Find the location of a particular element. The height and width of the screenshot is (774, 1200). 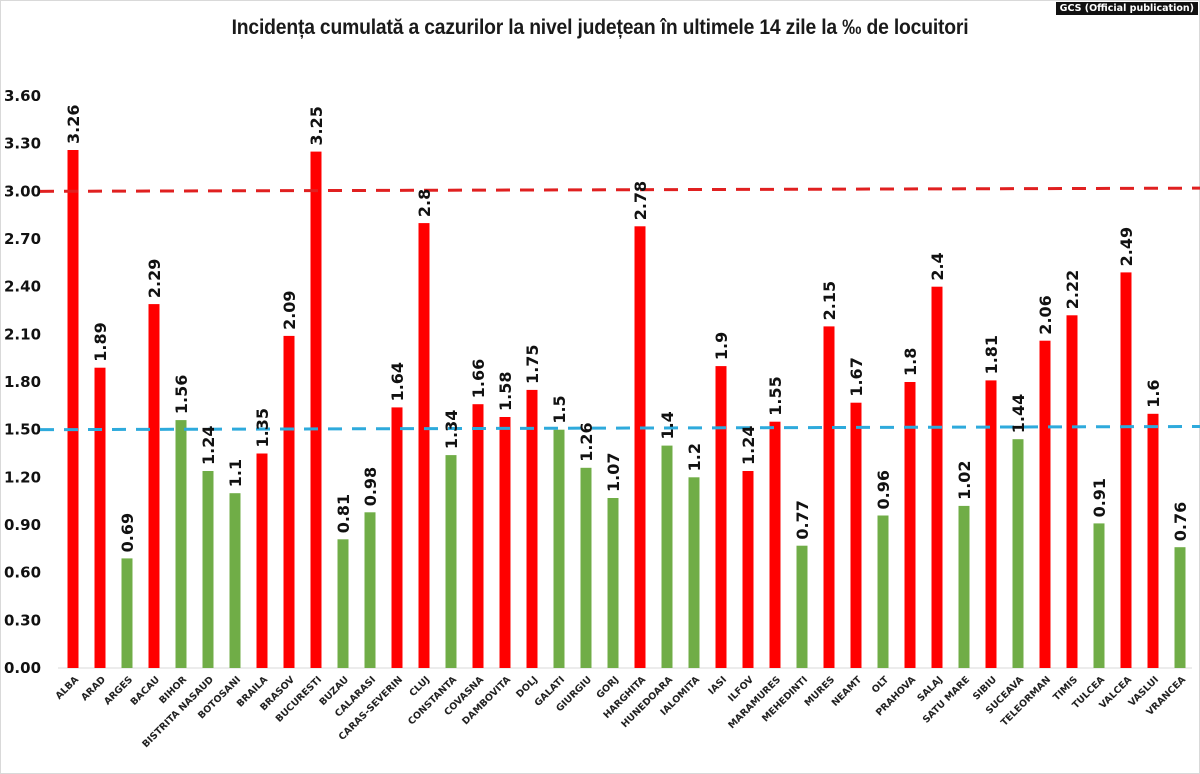

x-tick-label: CLUJ is located at coordinates (419, 686).